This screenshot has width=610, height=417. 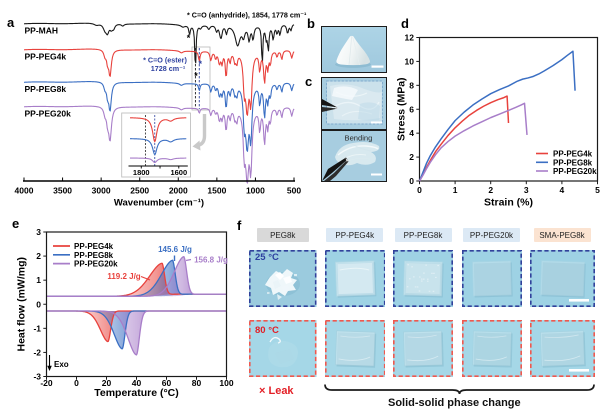 What do you see at coordinates (597, 190) in the screenshot?
I see `d-xtick-5: 5` at bounding box center [597, 190].